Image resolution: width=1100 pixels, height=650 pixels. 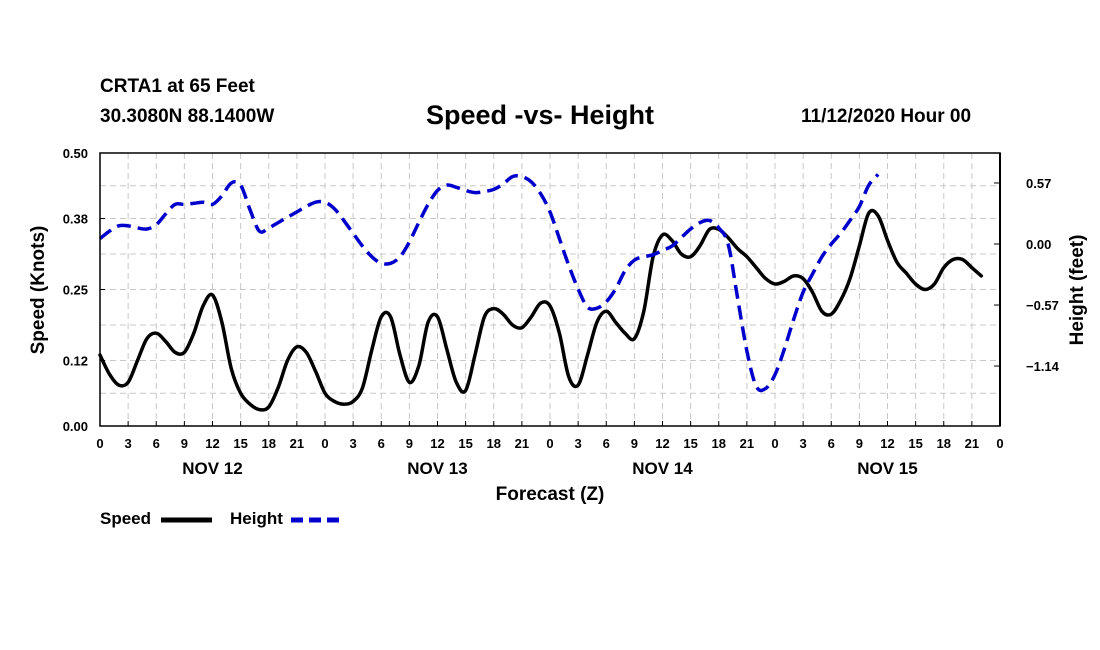 What do you see at coordinates (1038, 244) in the screenshot?
I see `y2-tick-label: 0.00` at bounding box center [1038, 244].